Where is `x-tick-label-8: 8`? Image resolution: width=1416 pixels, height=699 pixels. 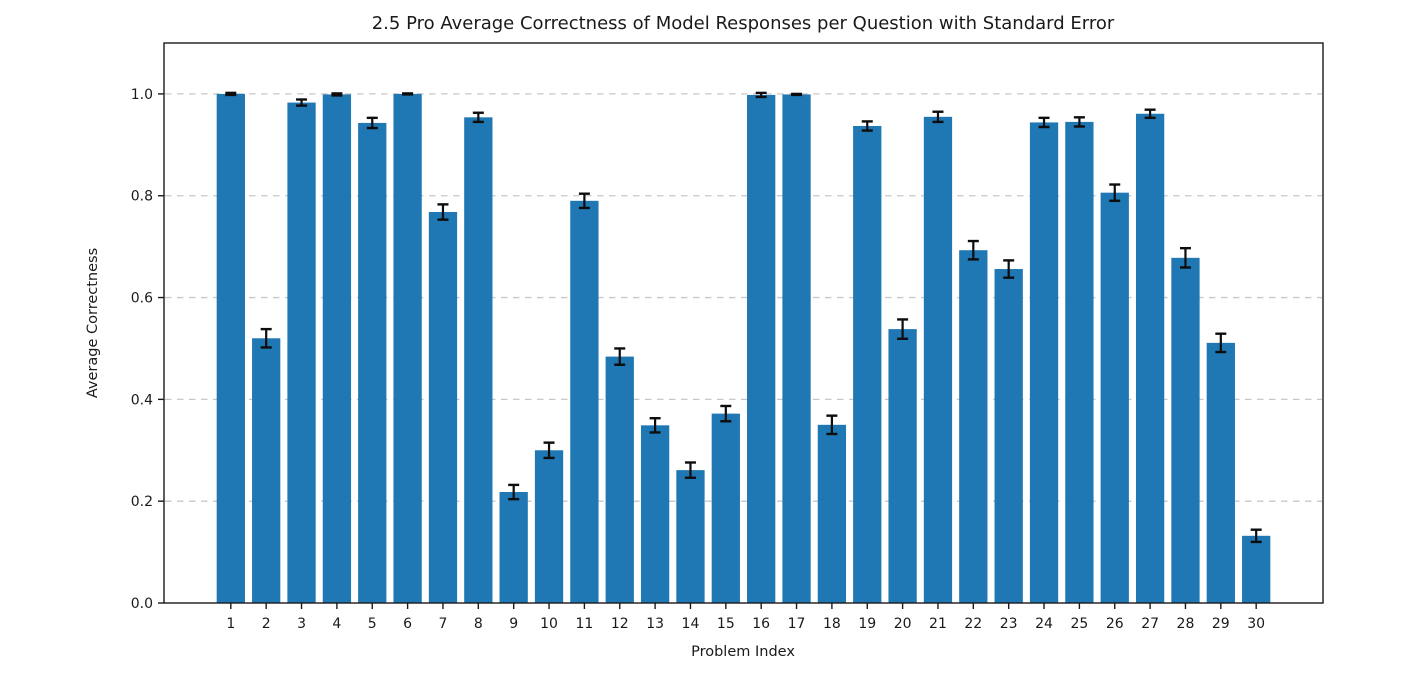
x-tick-label-8: 8 is located at coordinates (478, 624).